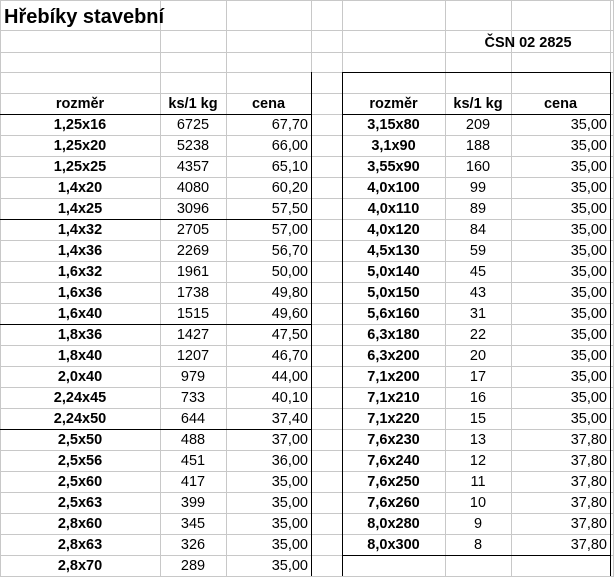 The image size is (614, 577). What do you see at coordinates (193, 292) in the screenshot?
I see `left-pcs-cell: 1738` at bounding box center [193, 292].